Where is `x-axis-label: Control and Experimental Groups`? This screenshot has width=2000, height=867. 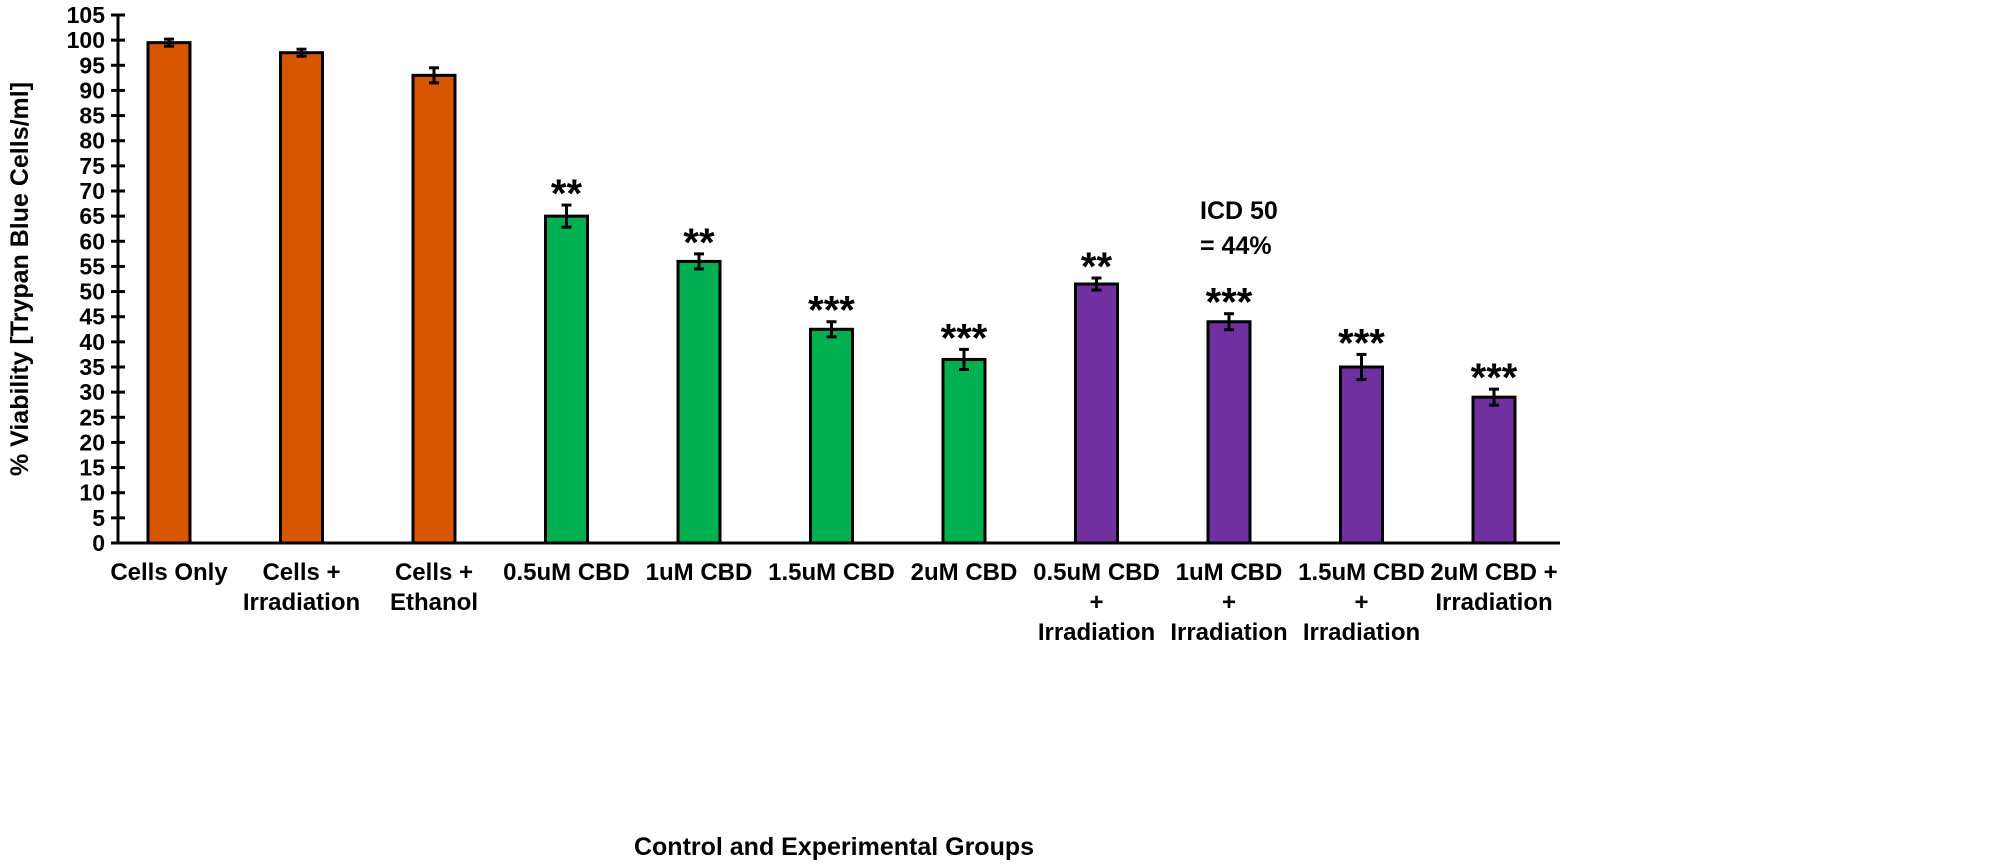 x-axis-label: Control and Experimental Groups is located at coordinates (834, 847).